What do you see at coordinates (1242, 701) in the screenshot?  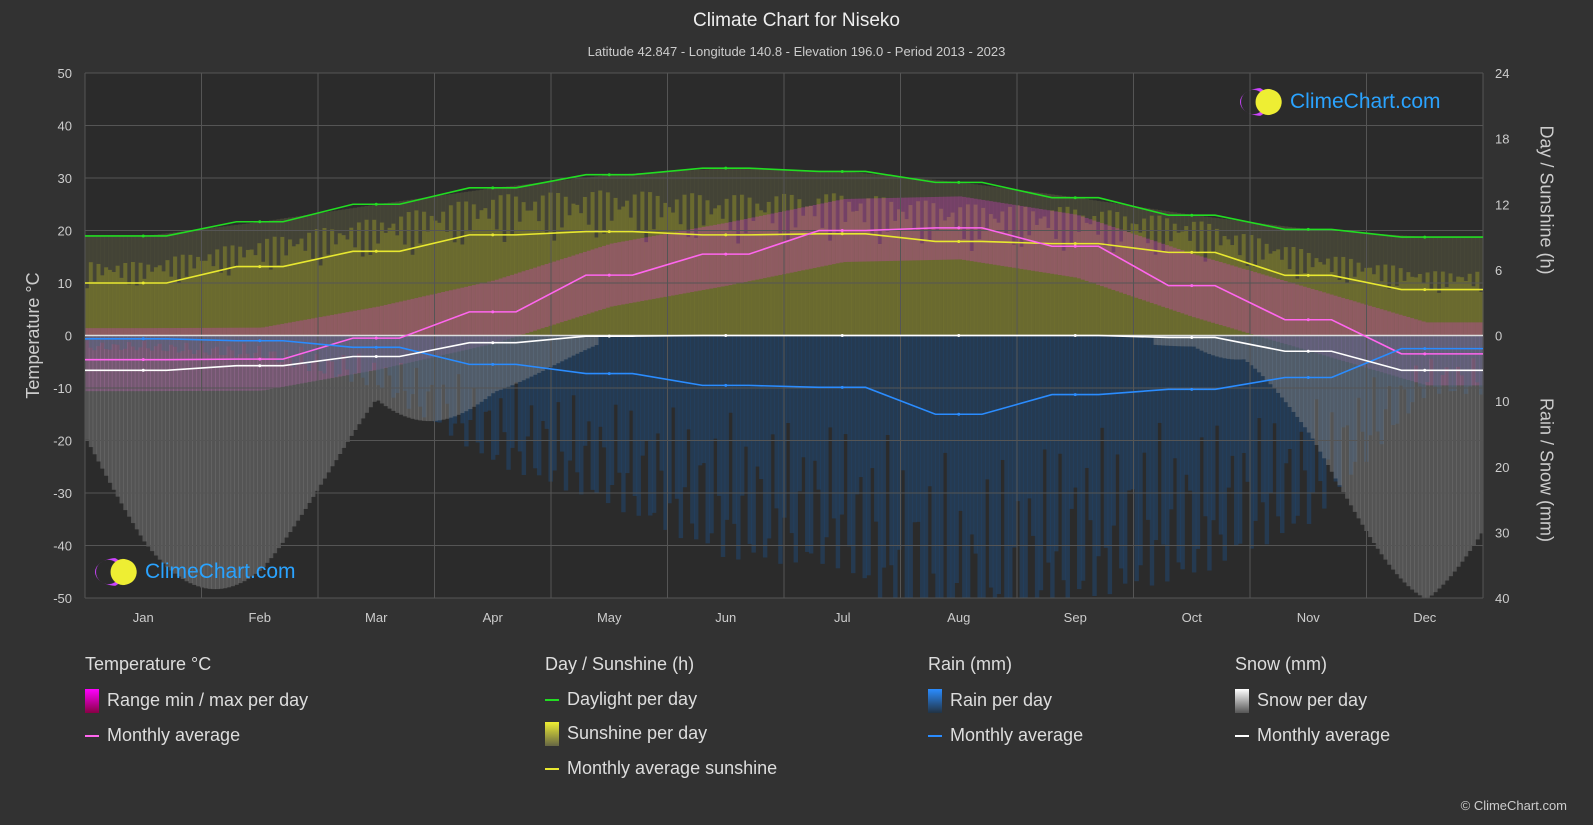 I see `snow-swatch` at bounding box center [1242, 701].